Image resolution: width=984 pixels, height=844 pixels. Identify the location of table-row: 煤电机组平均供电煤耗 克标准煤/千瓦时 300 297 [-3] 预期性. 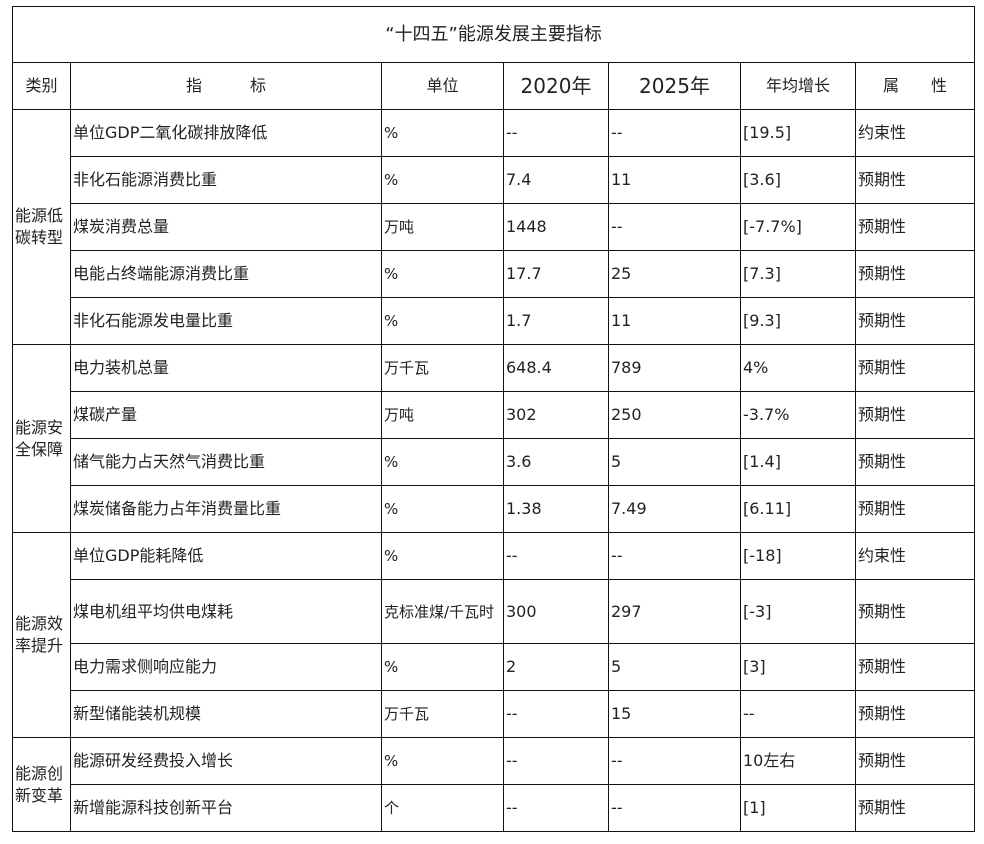
(494, 611).